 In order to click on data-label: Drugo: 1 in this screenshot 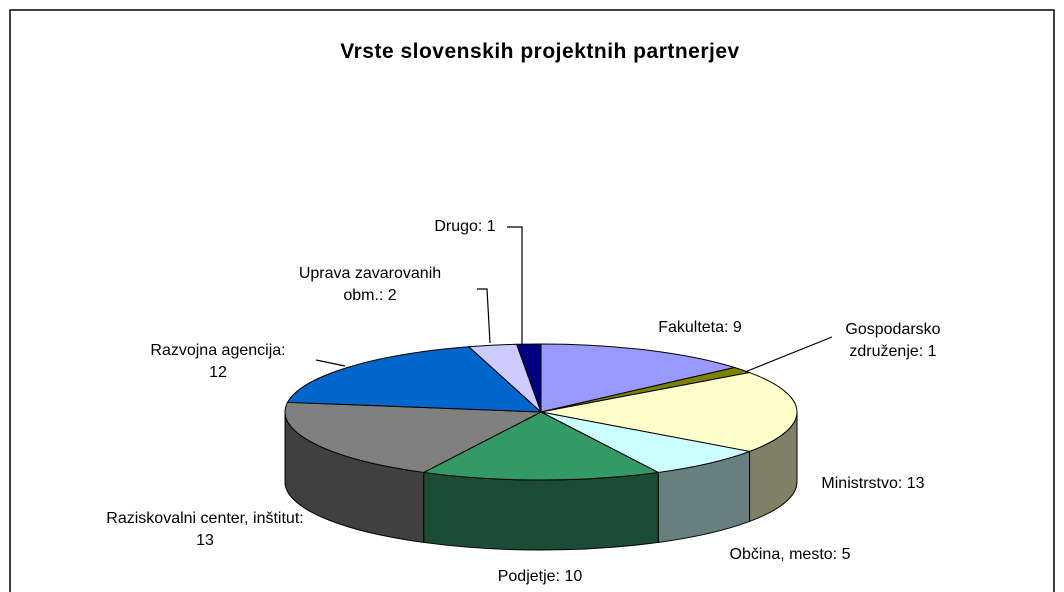, I will do `click(465, 226)`.